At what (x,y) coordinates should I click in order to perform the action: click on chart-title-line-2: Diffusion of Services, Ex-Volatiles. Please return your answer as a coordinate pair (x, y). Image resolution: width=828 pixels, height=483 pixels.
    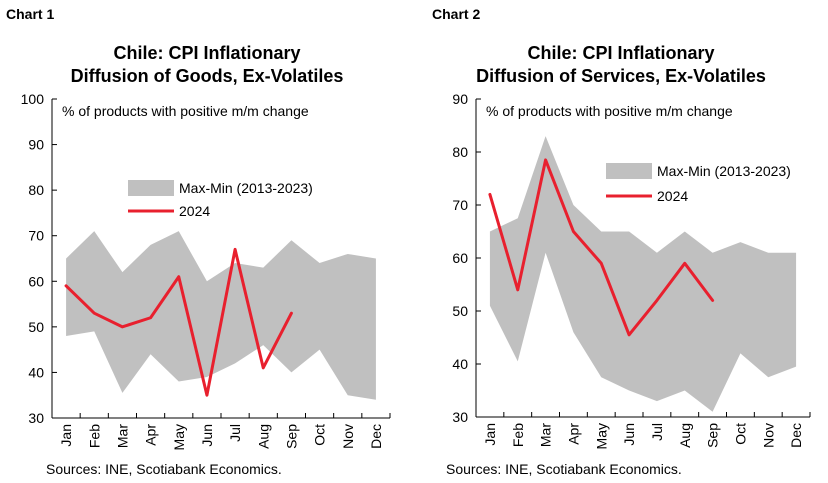
    Looking at the image, I should click on (621, 76).